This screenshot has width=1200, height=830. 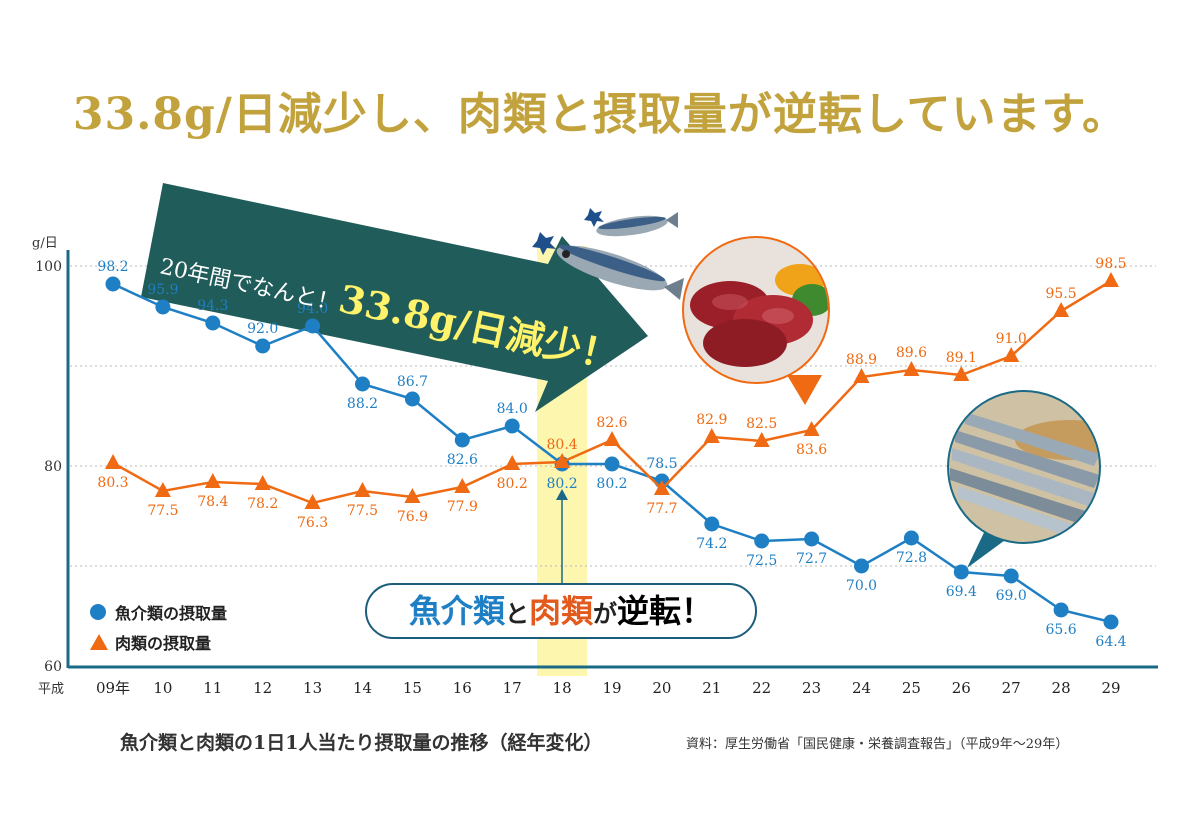 What do you see at coordinates (761, 688) in the screenshot?
I see `x-tick-label: 22` at bounding box center [761, 688].